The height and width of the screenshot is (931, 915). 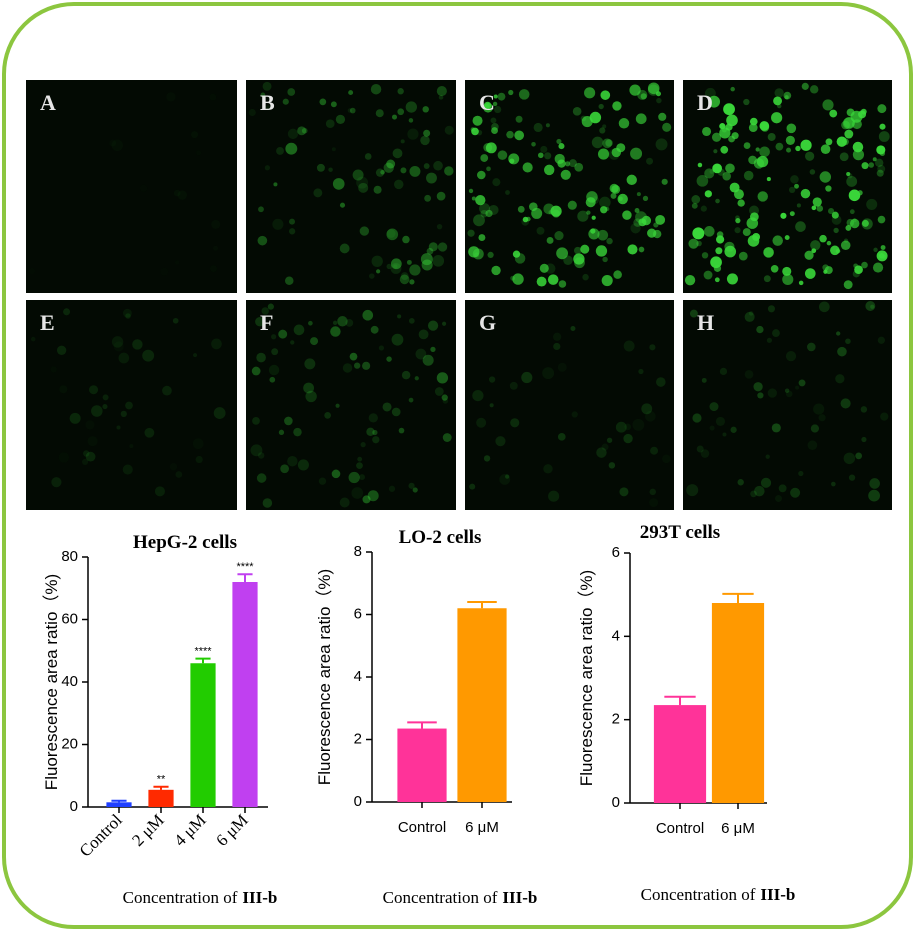 I want to click on micrograph, so click(x=351, y=186).